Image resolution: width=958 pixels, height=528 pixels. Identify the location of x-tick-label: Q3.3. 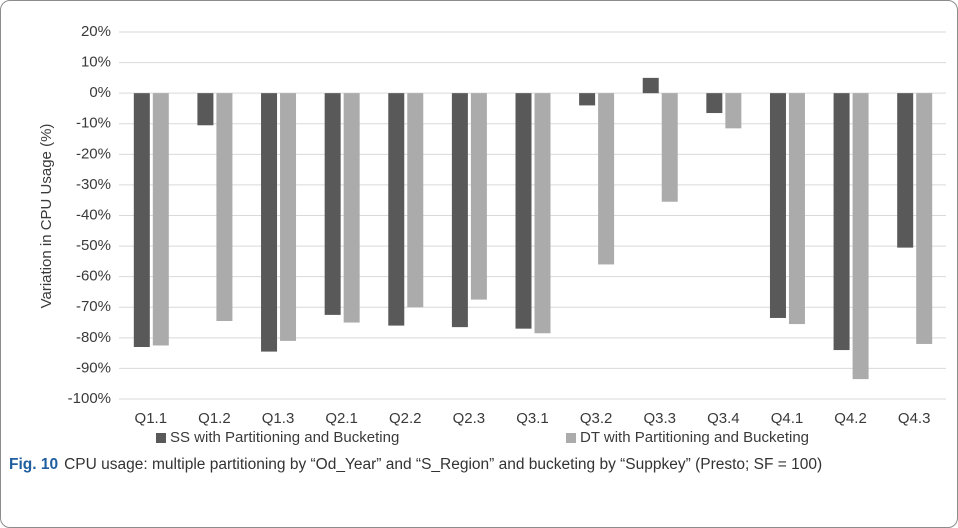
(659, 418).